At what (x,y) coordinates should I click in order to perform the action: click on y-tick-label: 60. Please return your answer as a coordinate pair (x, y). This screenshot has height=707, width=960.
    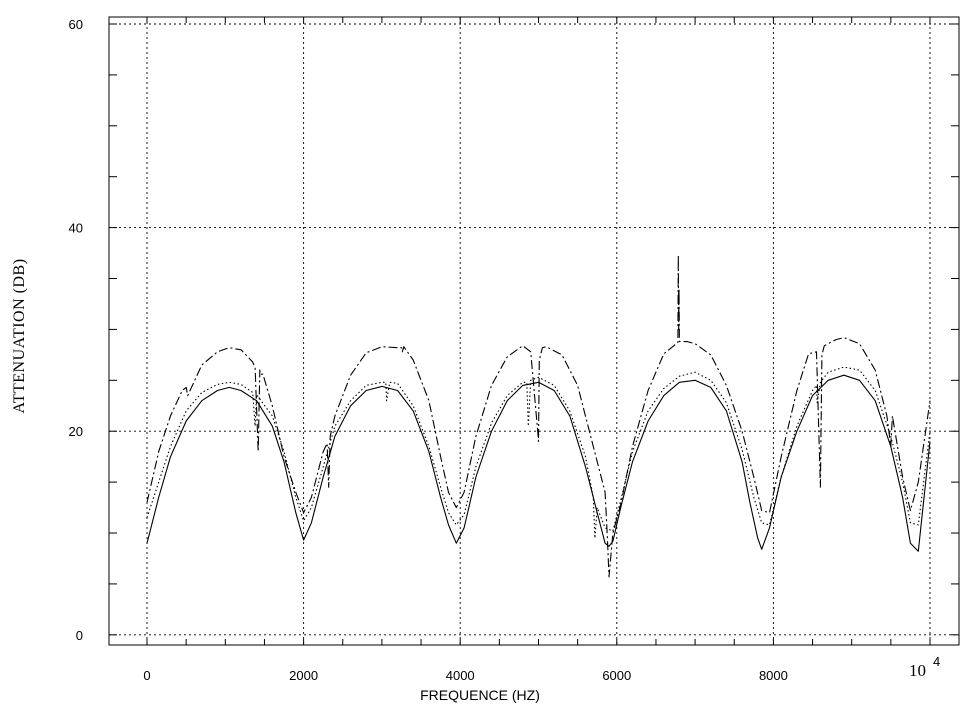
    Looking at the image, I should click on (76, 24).